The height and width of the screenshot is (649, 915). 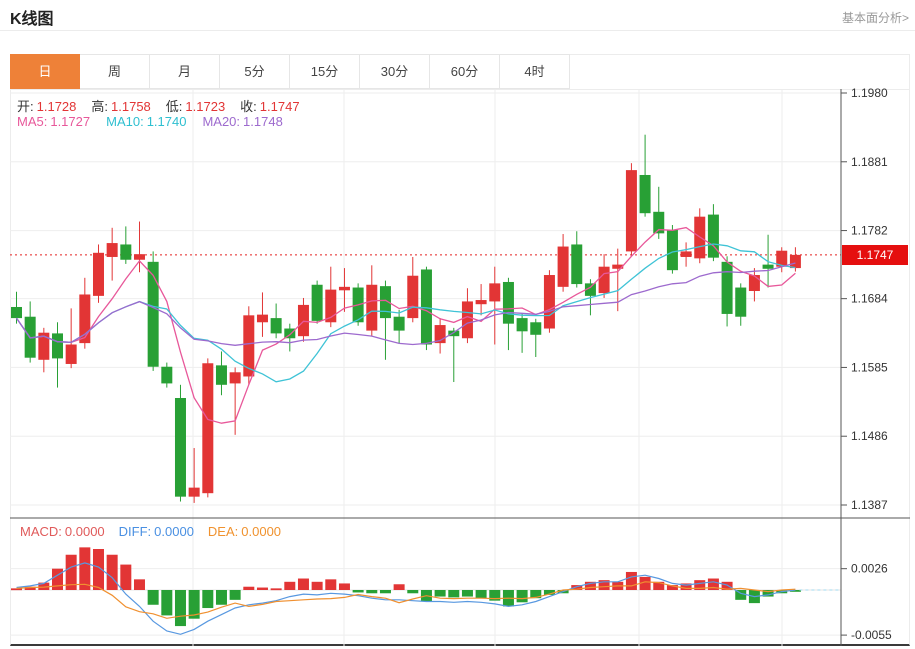 What do you see at coordinates (325, 71) in the screenshot?
I see `tab-15分: 15分` at bounding box center [325, 71].